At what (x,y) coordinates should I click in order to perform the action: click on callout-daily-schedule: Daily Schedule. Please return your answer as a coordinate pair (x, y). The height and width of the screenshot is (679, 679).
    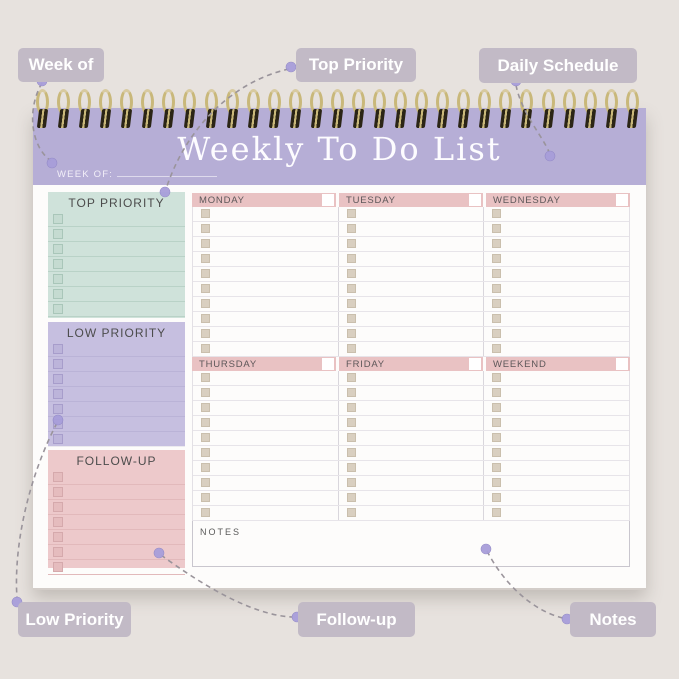
    Looking at the image, I should click on (558, 65).